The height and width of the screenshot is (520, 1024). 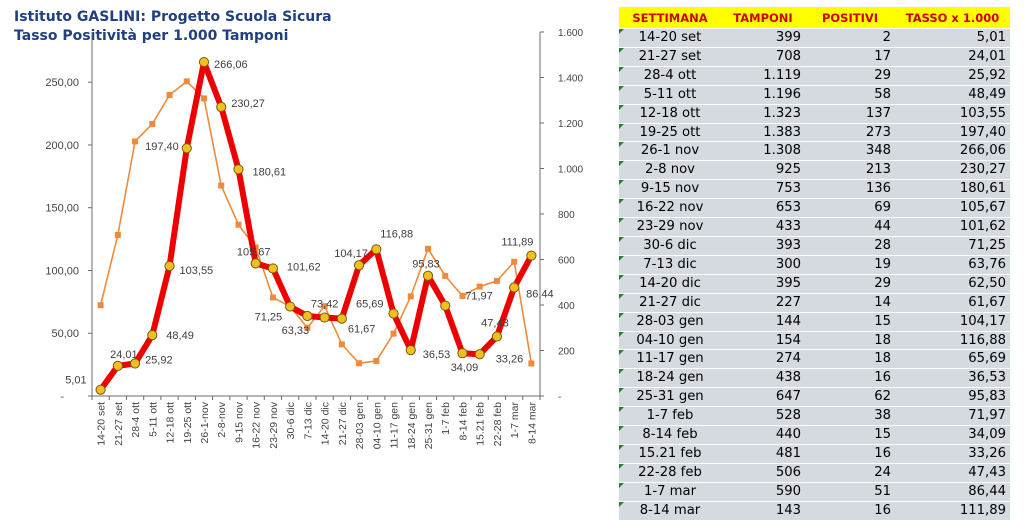 What do you see at coordinates (814, 56) in the screenshot?
I see `table-row: 21-27 set 708 17 24,01` at bounding box center [814, 56].